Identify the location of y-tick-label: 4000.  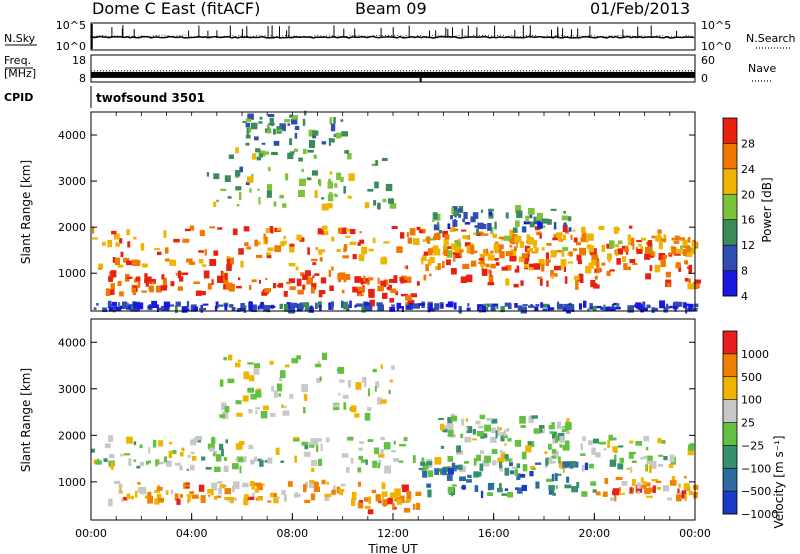
(72, 342).